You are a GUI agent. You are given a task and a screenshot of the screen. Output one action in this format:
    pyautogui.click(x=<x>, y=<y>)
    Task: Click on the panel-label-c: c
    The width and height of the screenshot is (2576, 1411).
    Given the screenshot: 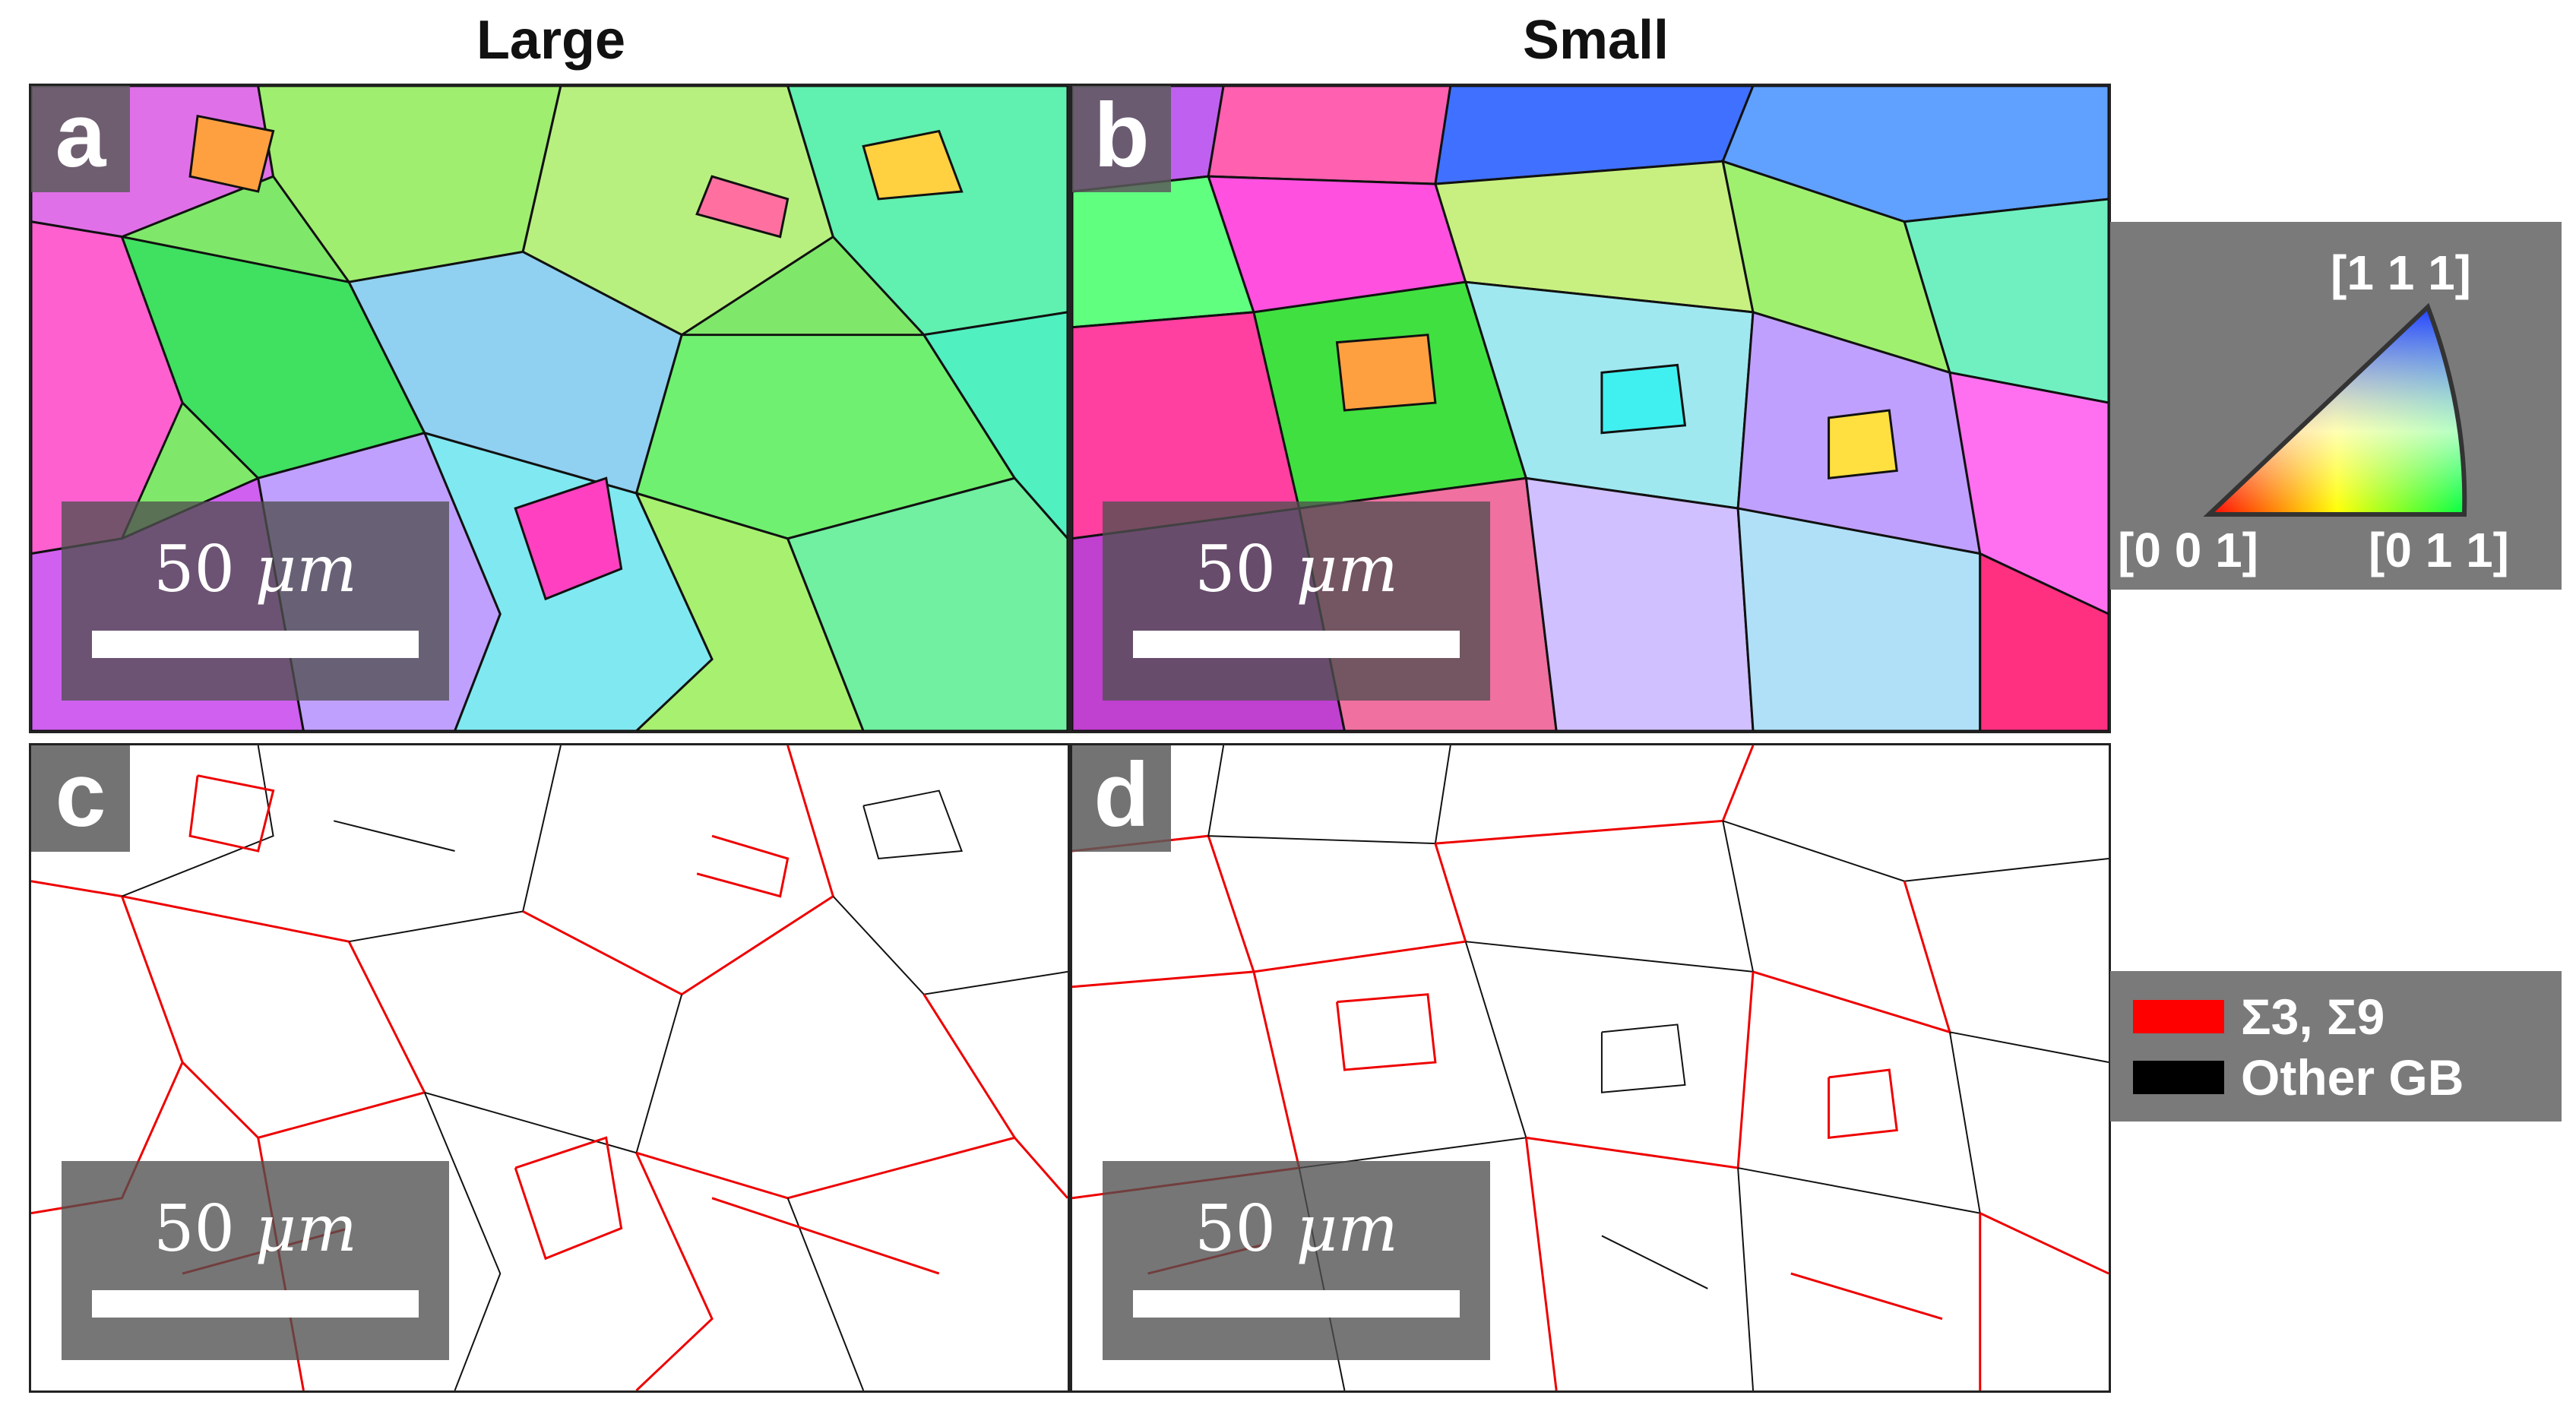 What is the action you would take?
    pyautogui.click(x=80, y=799)
    